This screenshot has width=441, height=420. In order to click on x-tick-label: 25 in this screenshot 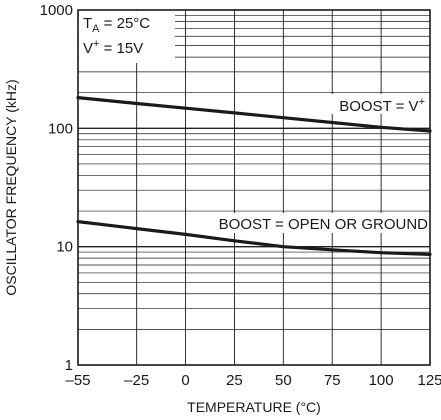, I will do `click(234, 380)`.